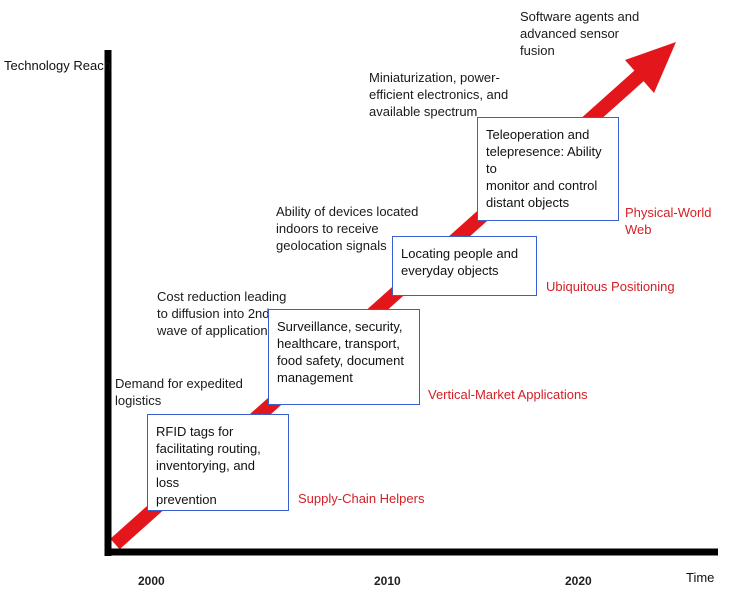 Image resolution: width=732 pixels, height=610 pixels. Describe the element at coordinates (508, 394) in the screenshot. I see `stage-label: Vertical-Market Applications` at that location.